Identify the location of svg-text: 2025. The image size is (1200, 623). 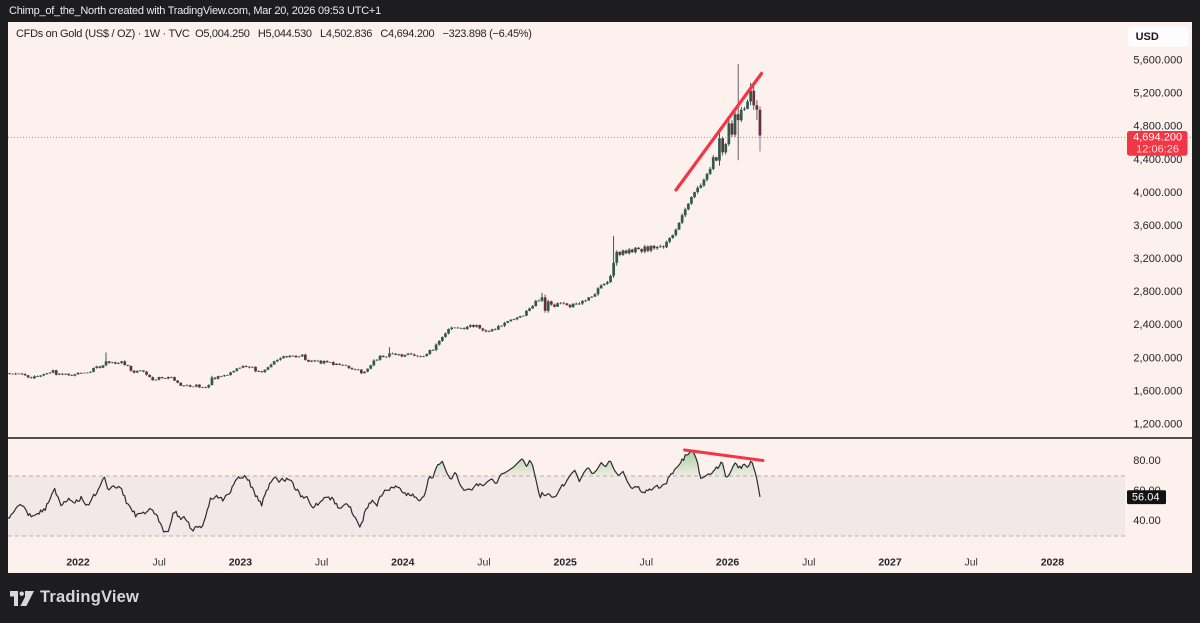
(566, 563).